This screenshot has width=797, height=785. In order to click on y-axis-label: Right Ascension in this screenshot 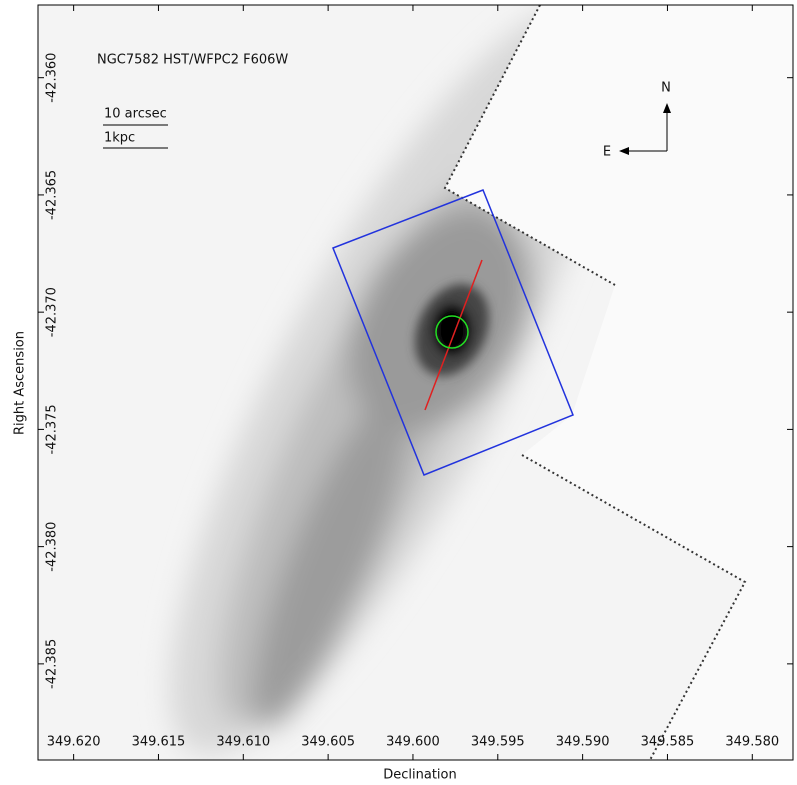, I will do `click(20, 383)`.